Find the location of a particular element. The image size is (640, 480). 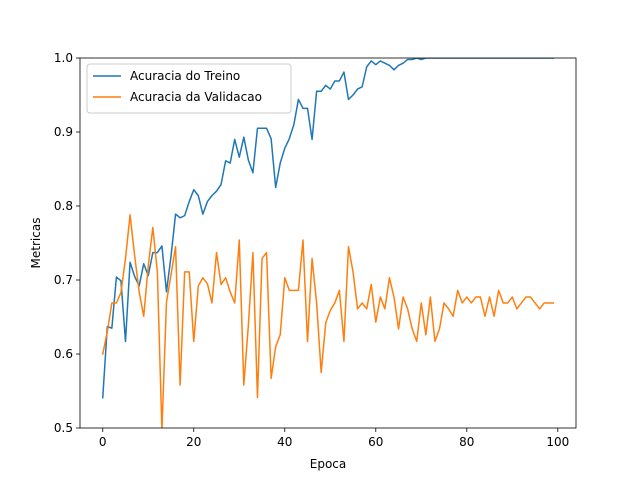

y-tick-label: 1.0 is located at coordinates (63, 58).